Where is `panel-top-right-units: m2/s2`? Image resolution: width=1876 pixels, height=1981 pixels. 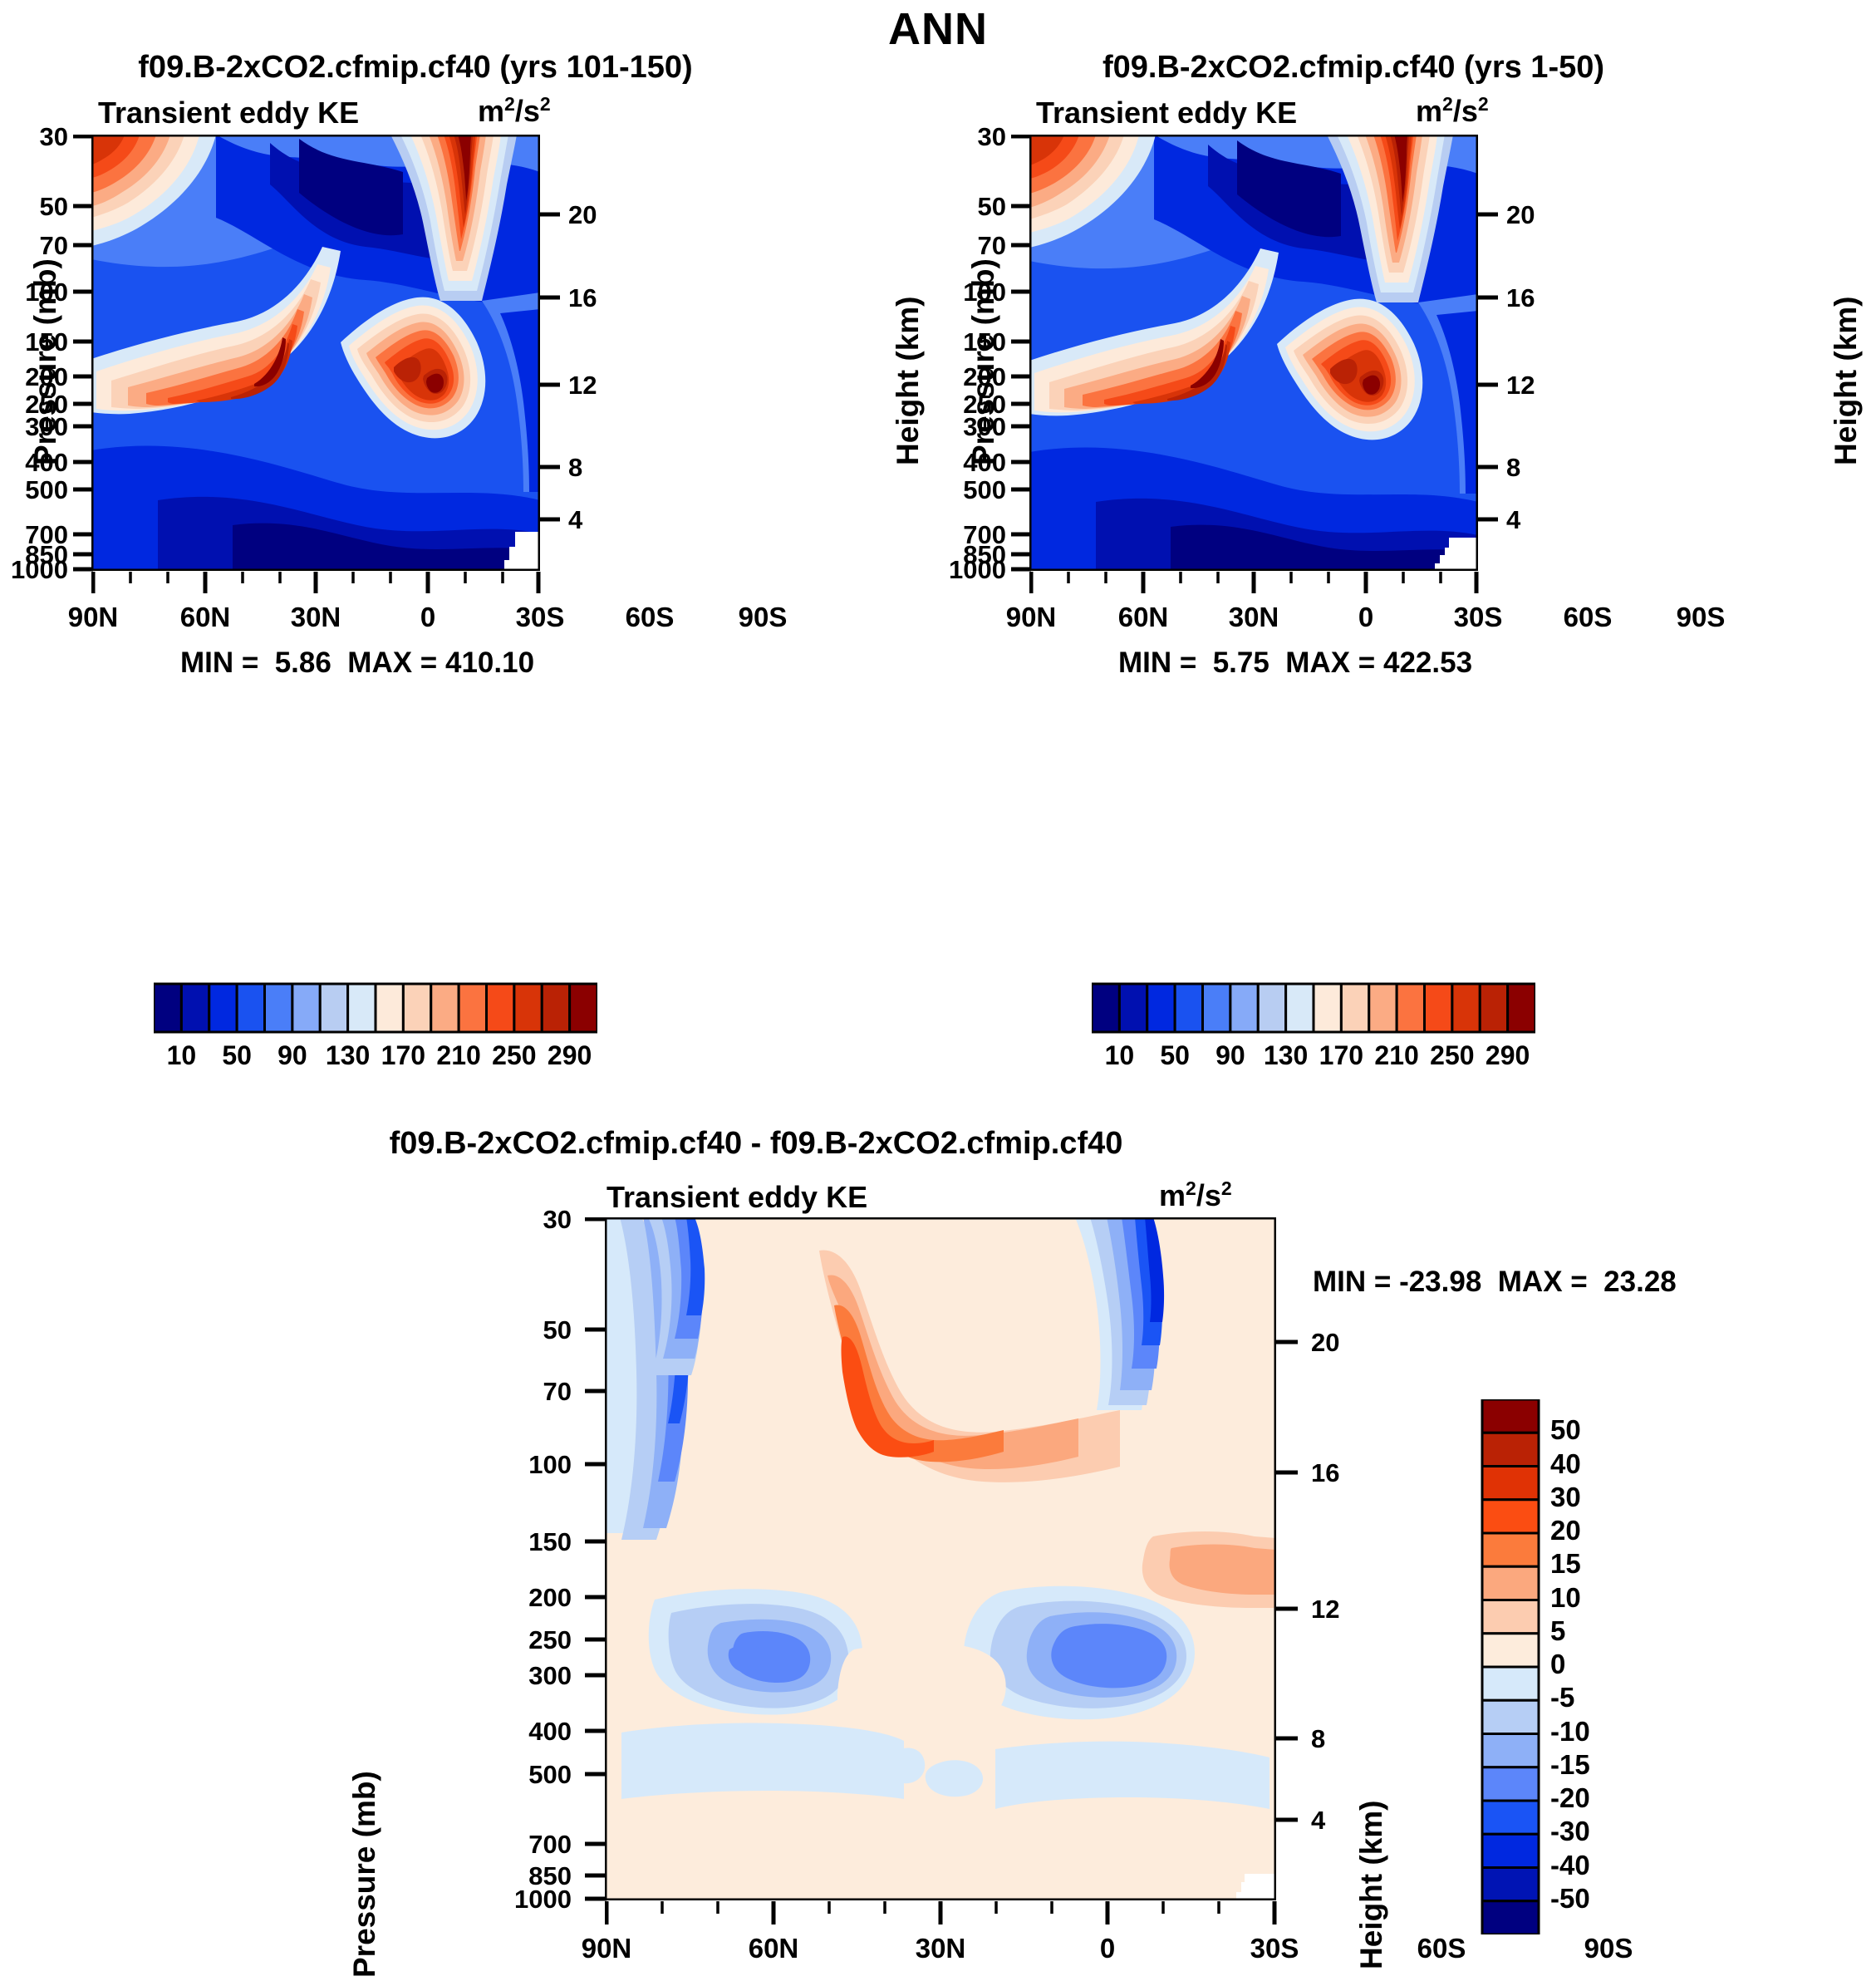
panel-top-right-units: m2/s2 is located at coordinates (1452, 111).